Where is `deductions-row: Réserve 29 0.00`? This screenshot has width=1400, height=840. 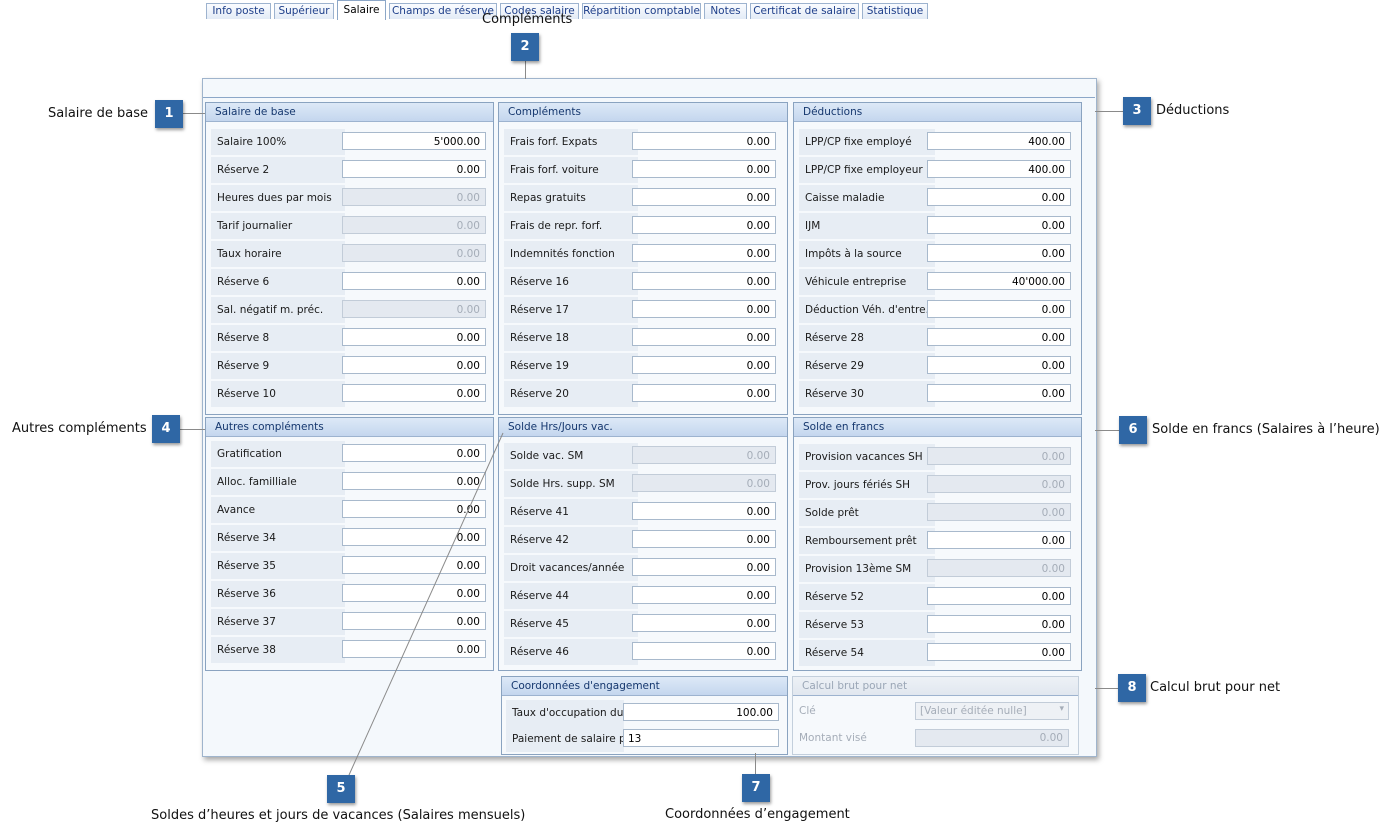 deductions-row: Réserve 29 0.00 is located at coordinates (937, 366).